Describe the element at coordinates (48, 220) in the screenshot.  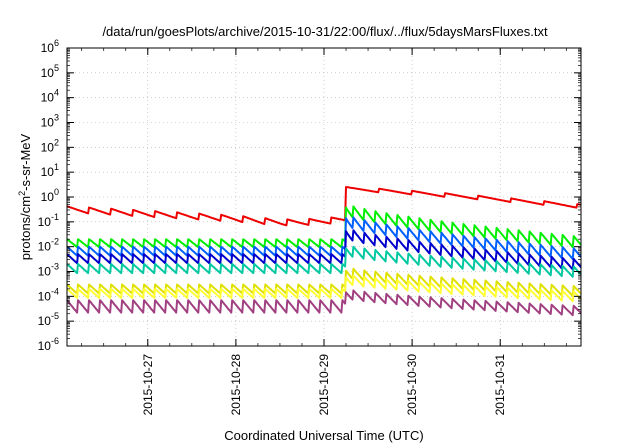
I see `y-tick-label: 10⁻¹` at that location.